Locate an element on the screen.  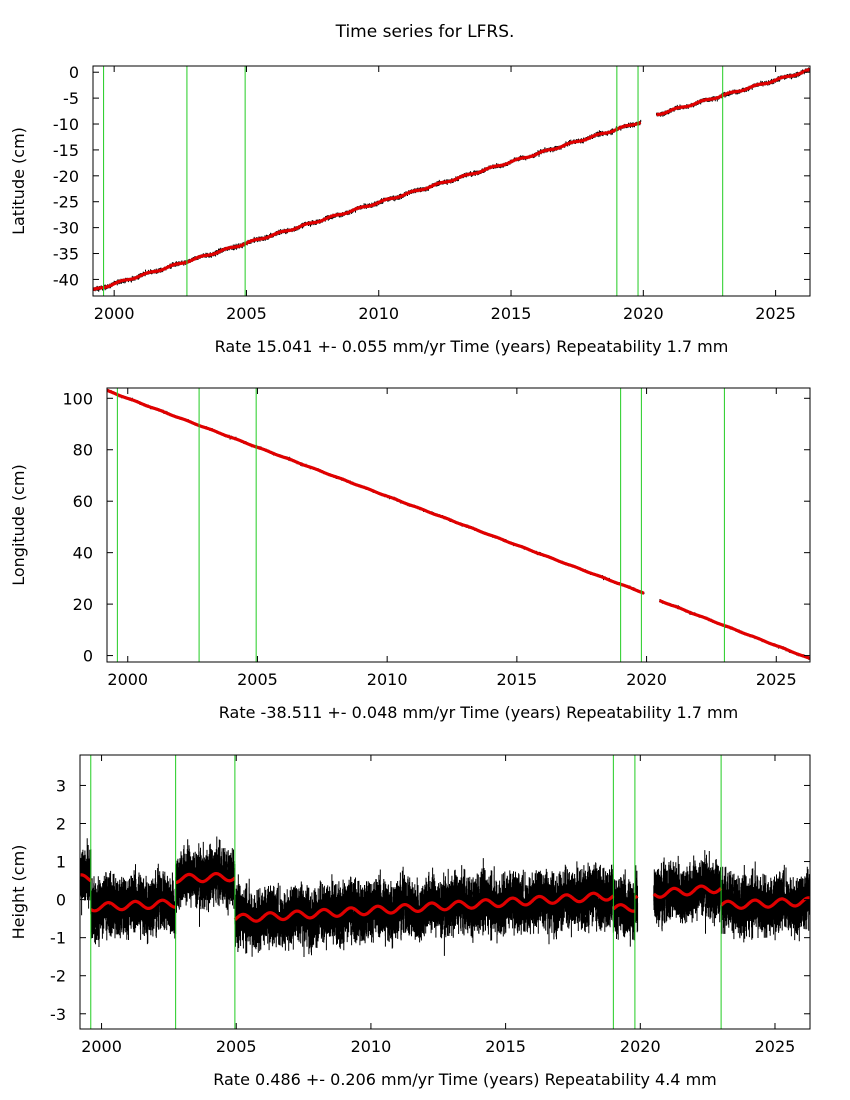
y-tick-label: 40 is located at coordinates (83, 553).